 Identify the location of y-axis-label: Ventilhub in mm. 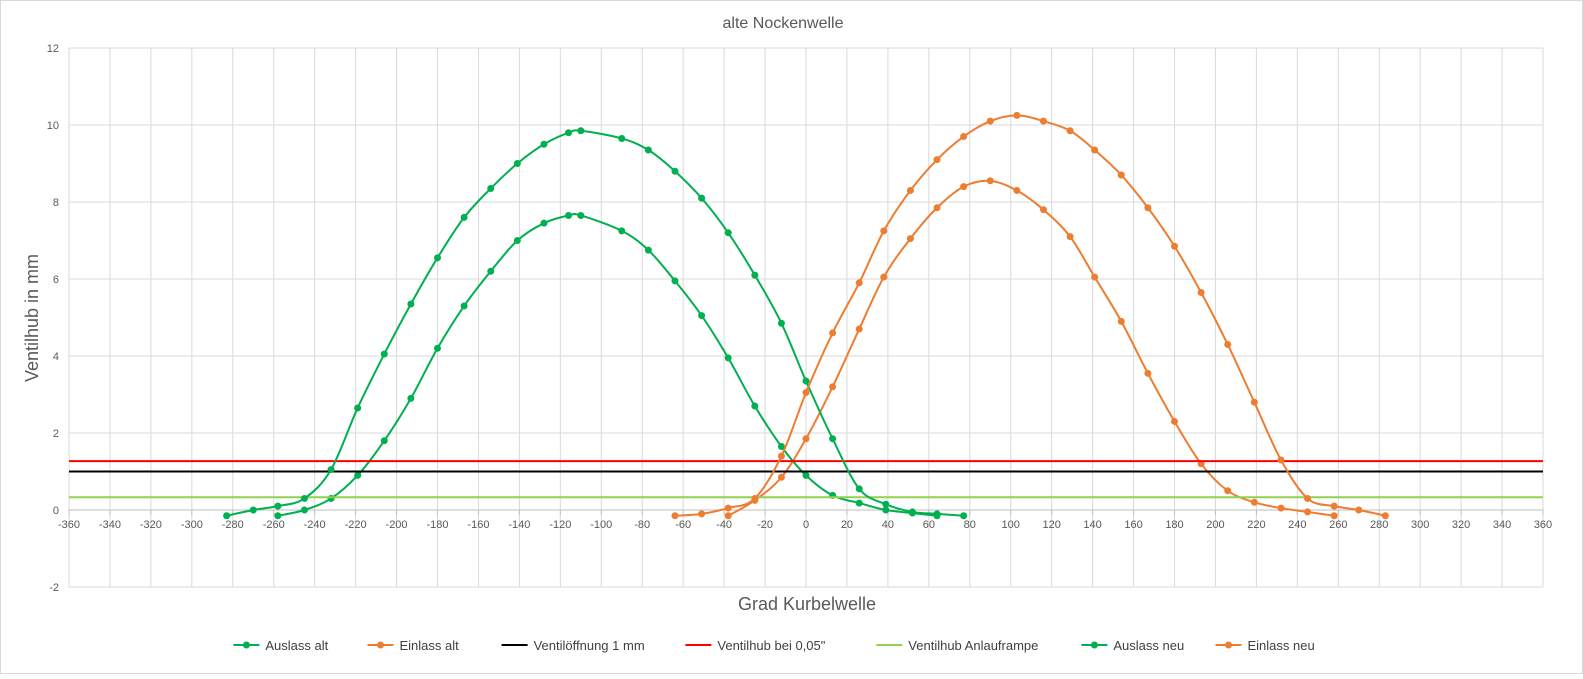
(32, 318).